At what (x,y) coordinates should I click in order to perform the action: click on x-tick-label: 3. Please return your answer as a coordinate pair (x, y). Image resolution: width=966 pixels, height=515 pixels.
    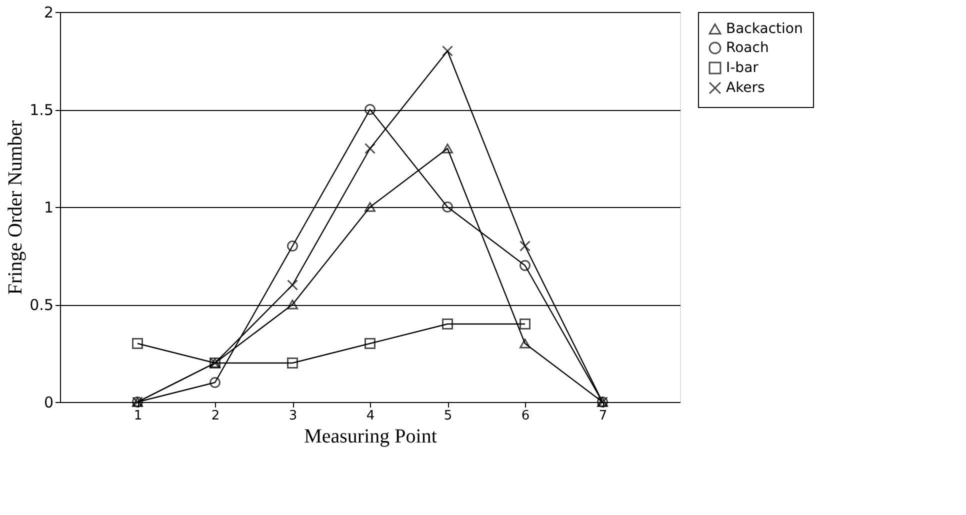
    Looking at the image, I should click on (293, 416).